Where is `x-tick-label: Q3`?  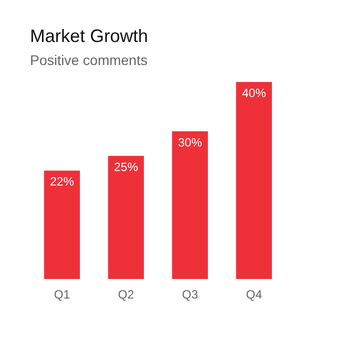 x-tick-label: Q3 is located at coordinates (190, 295).